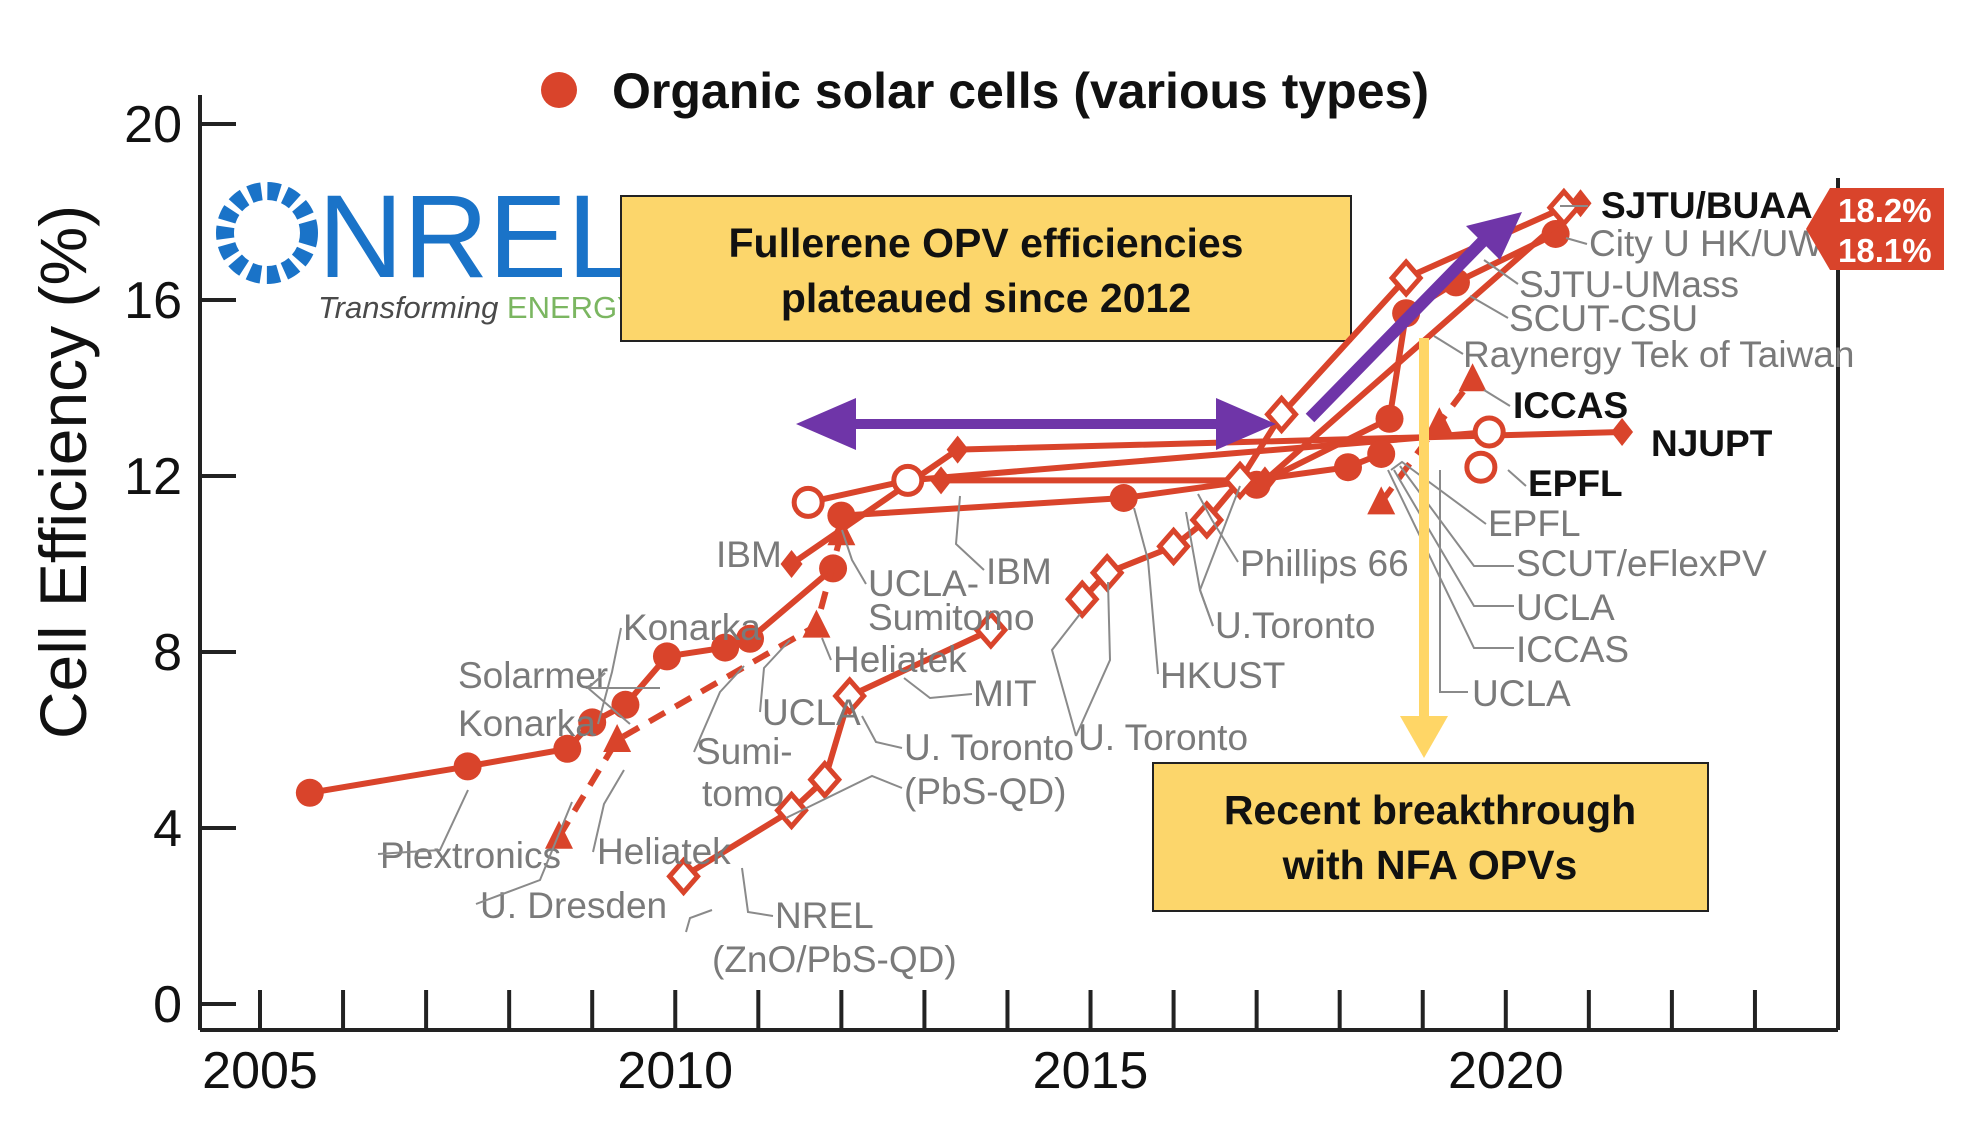 This screenshot has width=1980, height=1123. What do you see at coordinates (1658, 354) in the screenshot?
I see `label-raynergy: Raynergy Tek of Taiwan` at bounding box center [1658, 354].